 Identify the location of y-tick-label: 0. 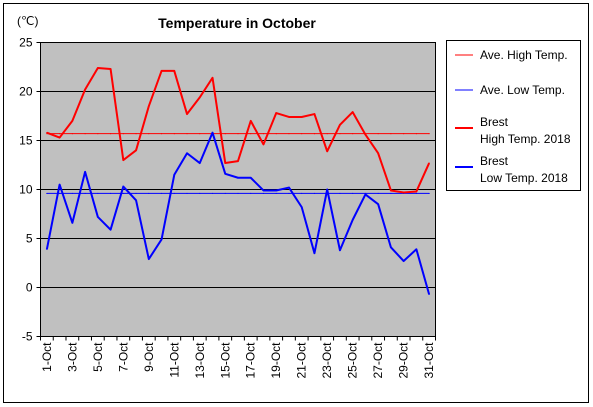
(29, 288).